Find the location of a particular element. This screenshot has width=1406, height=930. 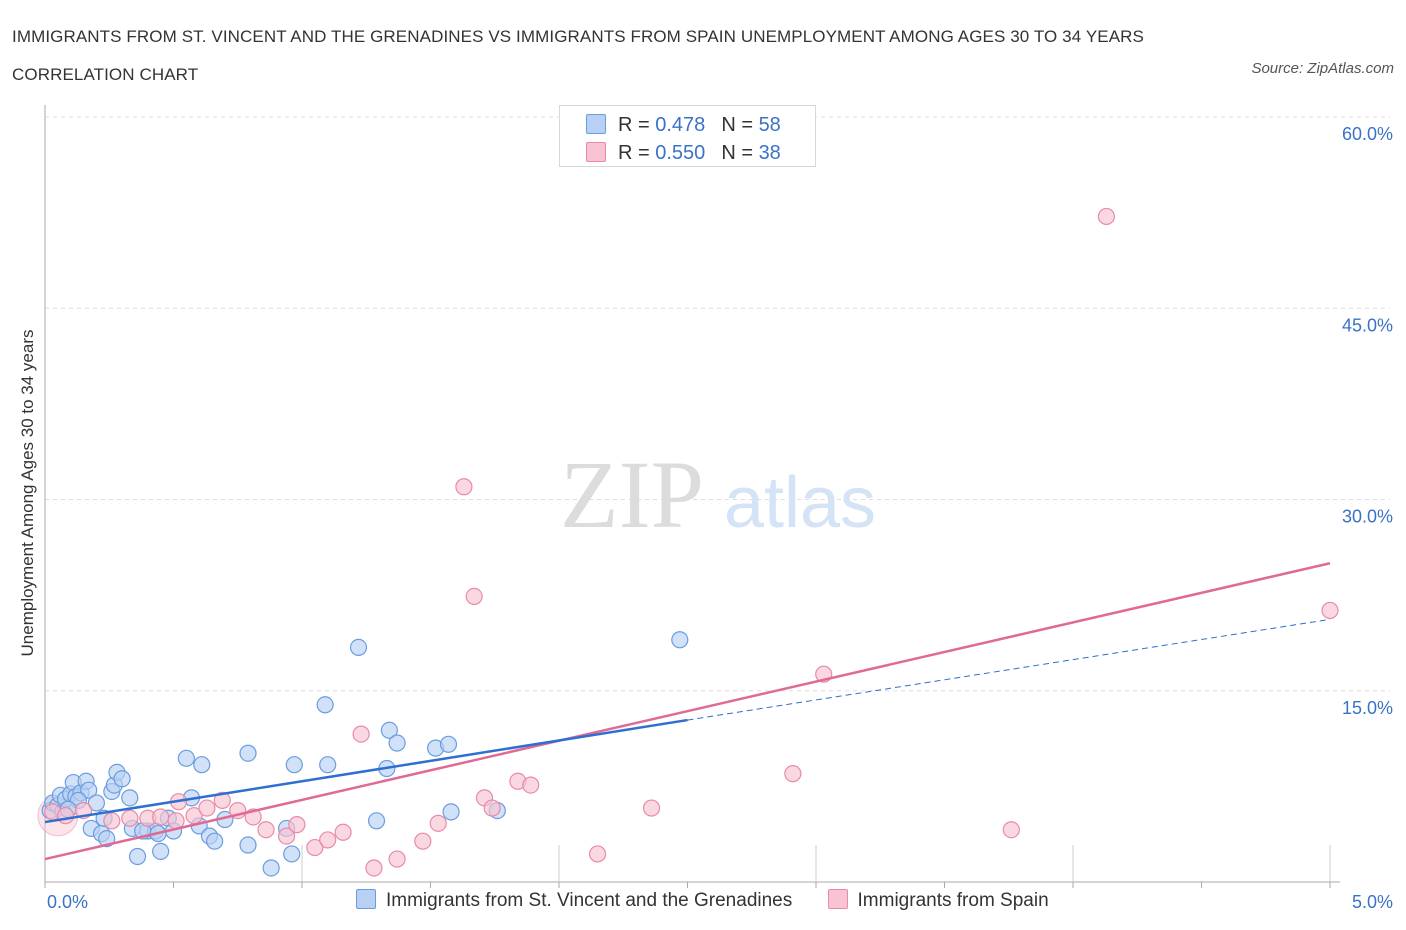

legend-r-value: 0.478 is located at coordinates (680, 125).